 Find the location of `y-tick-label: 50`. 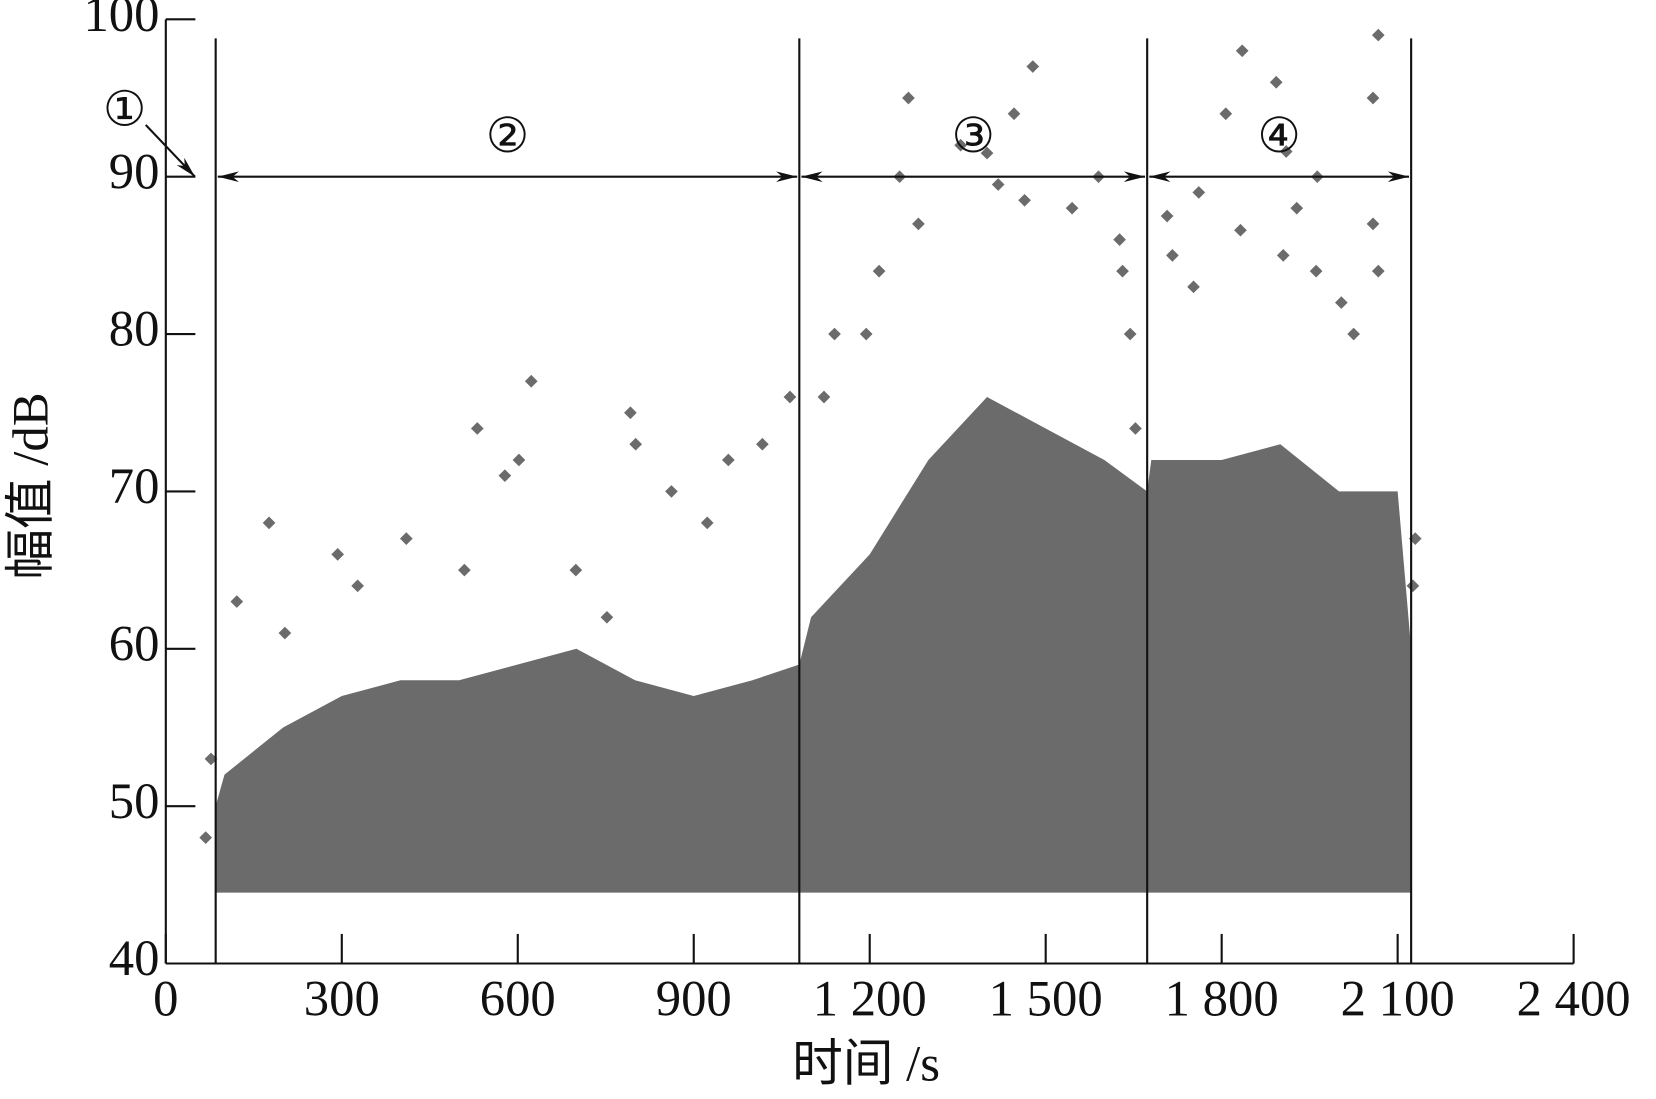

y-tick-label: 50 is located at coordinates (134, 801).